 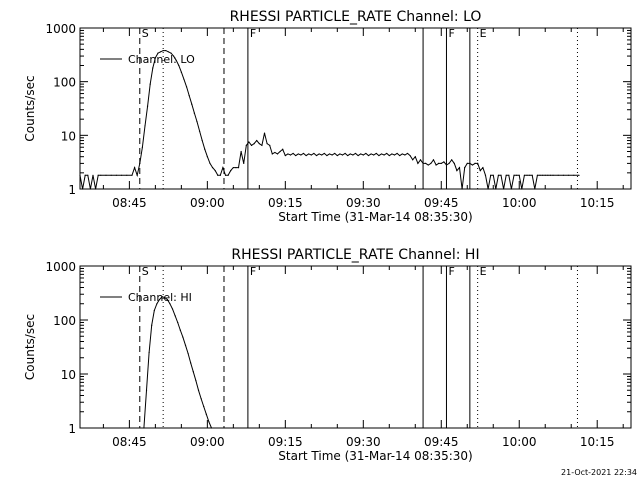 What do you see at coordinates (441, 203) in the screenshot?
I see `x-tick-label: 09:45` at bounding box center [441, 203].